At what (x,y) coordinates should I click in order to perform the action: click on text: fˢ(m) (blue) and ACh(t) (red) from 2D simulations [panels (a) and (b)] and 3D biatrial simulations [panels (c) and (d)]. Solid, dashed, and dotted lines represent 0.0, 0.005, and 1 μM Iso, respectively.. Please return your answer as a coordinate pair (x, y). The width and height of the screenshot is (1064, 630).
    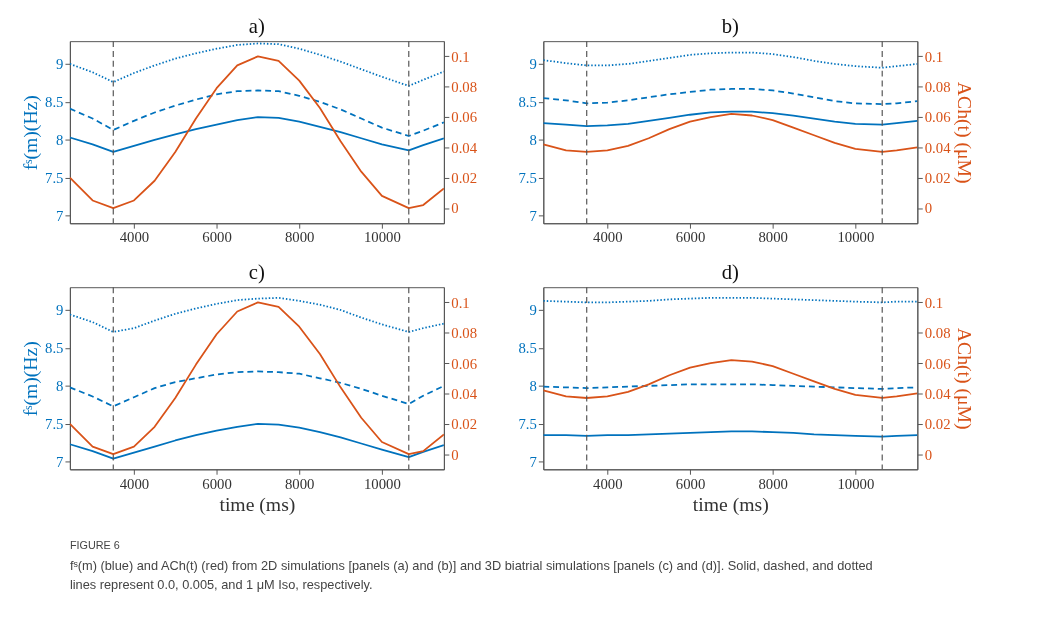
    Looking at the image, I should click on (471, 575).